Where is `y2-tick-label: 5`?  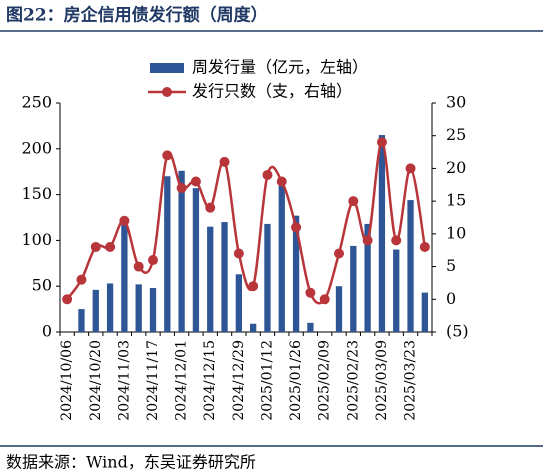 y2-tick-label: 5 is located at coordinates (451, 265).